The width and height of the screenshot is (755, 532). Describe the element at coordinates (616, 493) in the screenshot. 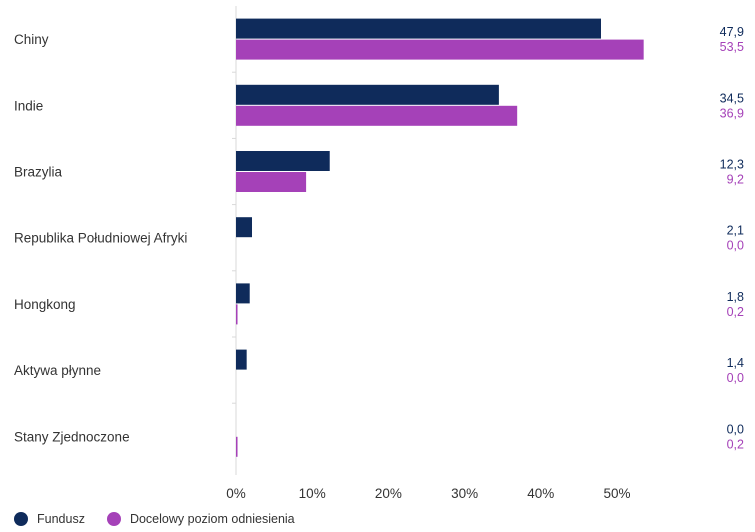

I see `x-tick-label: 50%` at that location.